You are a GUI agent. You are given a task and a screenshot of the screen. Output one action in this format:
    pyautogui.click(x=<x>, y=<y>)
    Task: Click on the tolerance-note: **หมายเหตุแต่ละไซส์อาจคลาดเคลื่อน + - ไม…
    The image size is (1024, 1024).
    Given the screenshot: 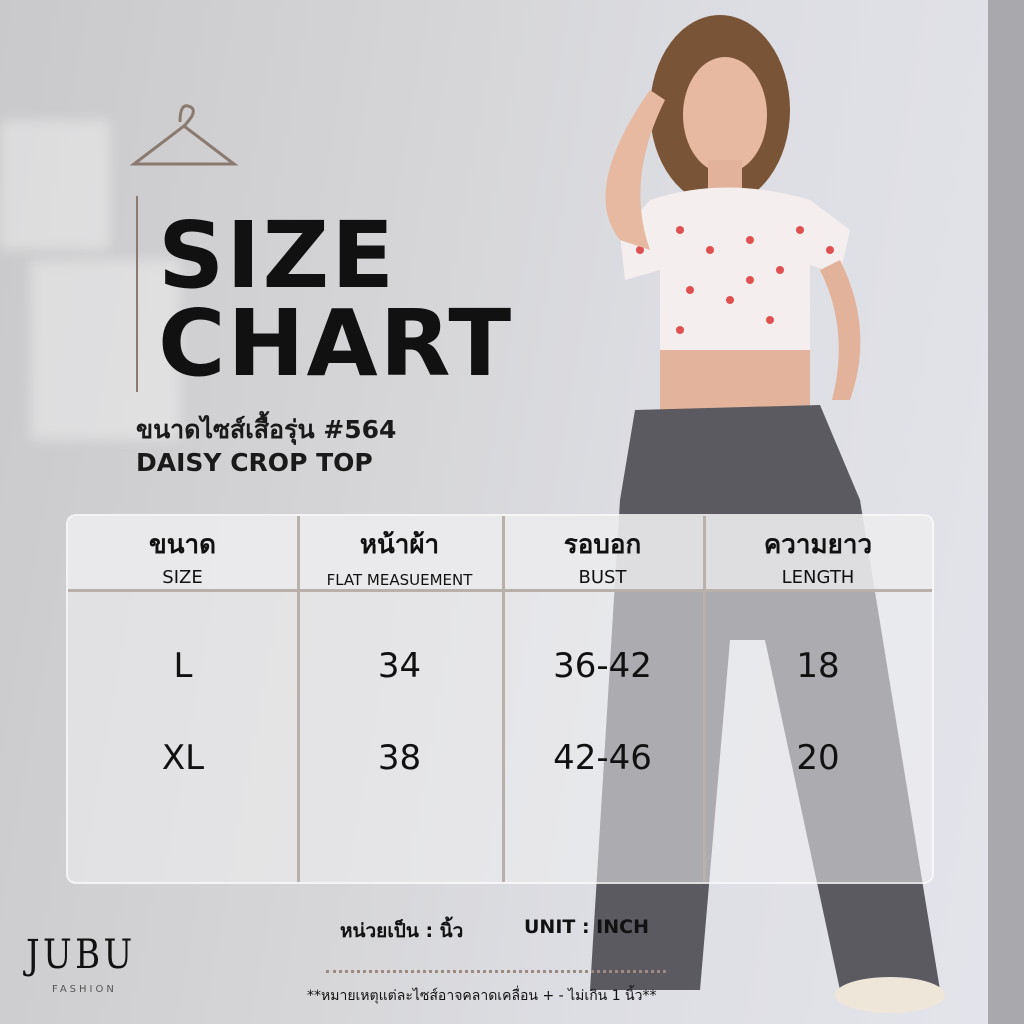 What is the action you would take?
    pyautogui.click(x=482, y=996)
    